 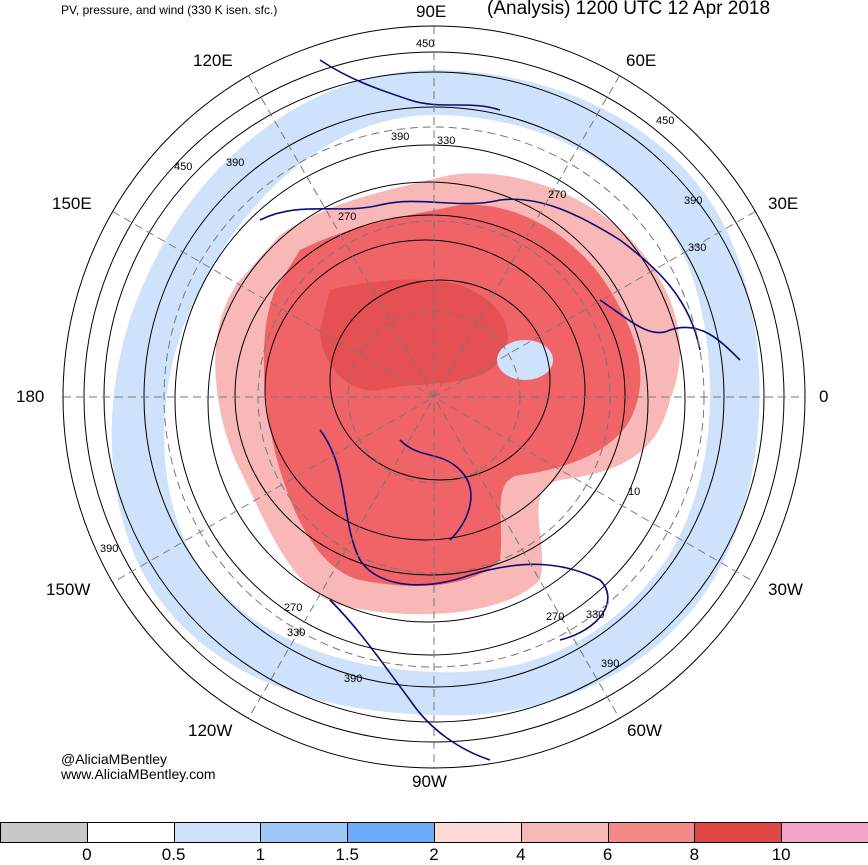 What do you see at coordinates (525, 360) in the screenshot?
I see `pv-low-bubble` at bounding box center [525, 360].